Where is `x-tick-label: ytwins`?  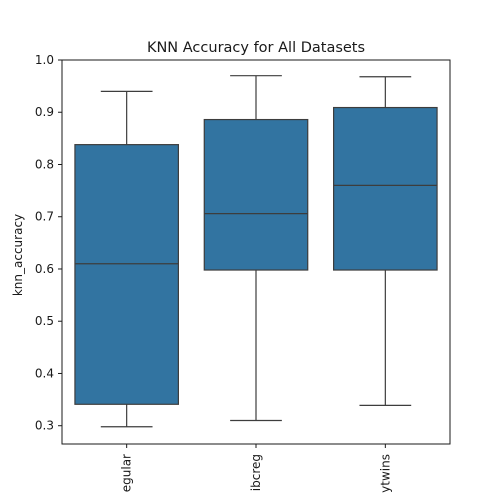 x-tick-label: ytwins is located at coordinates (385, 473).